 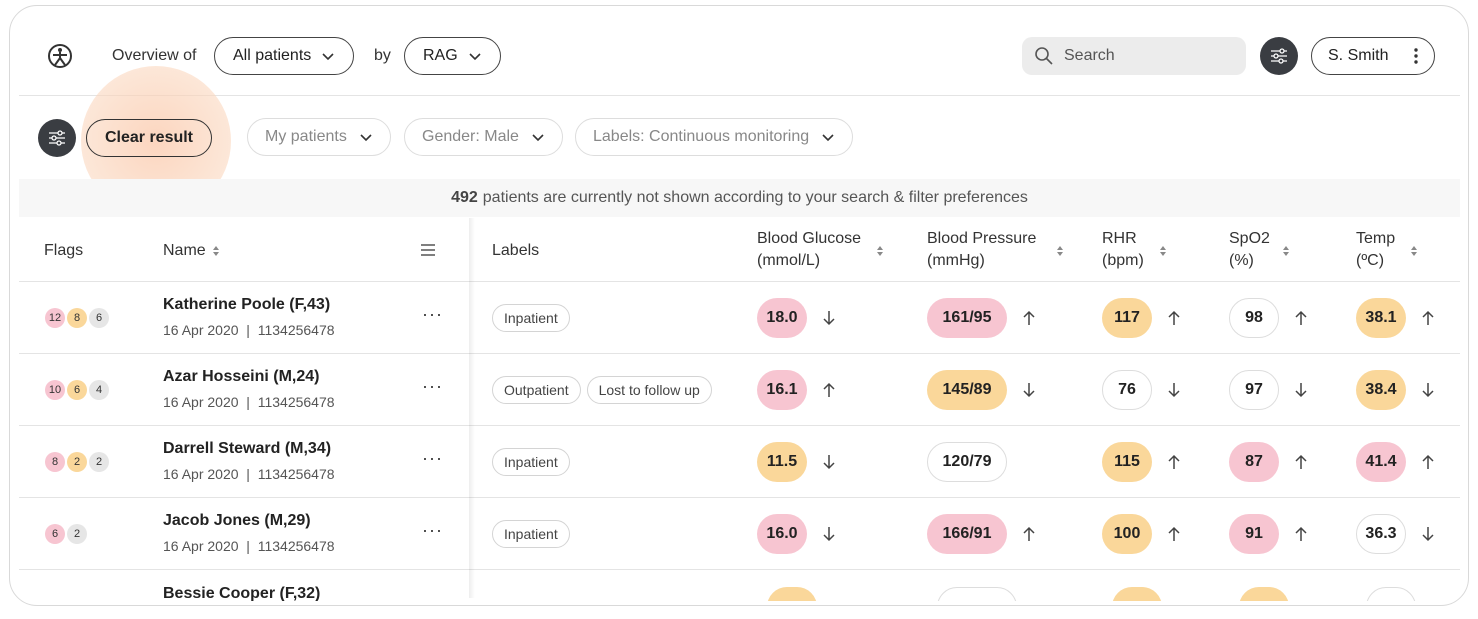 What do you see at coordinates (782, 390) in the screenshot?
I see `glucose-value: 16.1` at bounding box center [782, 390].